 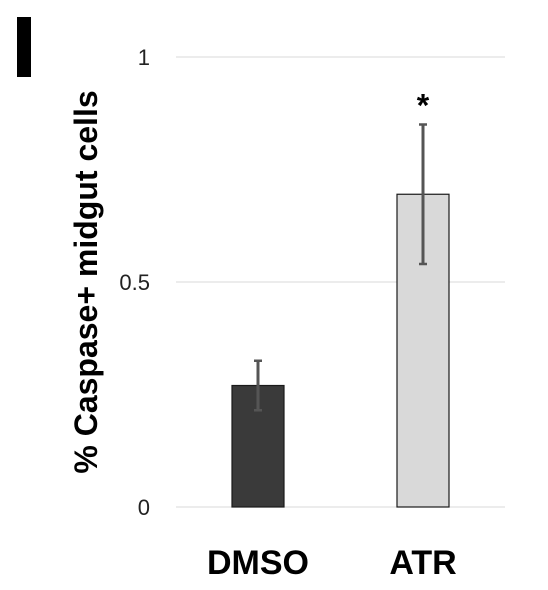 I want to click on error-bar-dmso, so click(x=258, y=385).